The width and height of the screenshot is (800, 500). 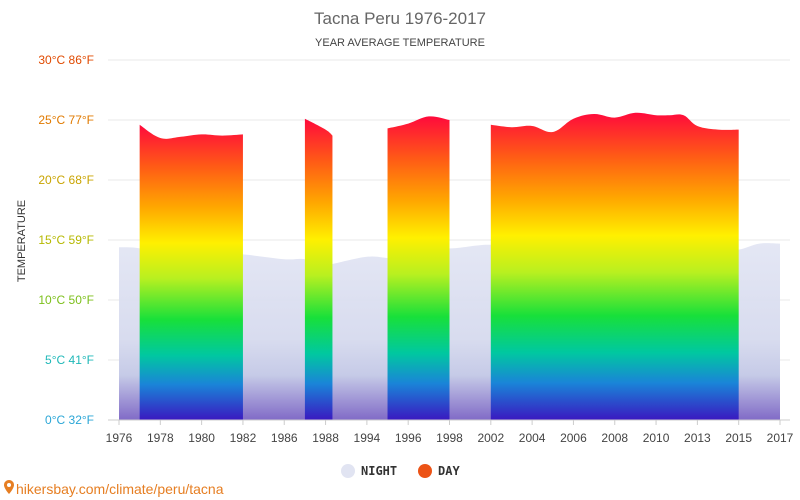 I want to click on legend-item-day: DAY, so click(x=439, y=471).